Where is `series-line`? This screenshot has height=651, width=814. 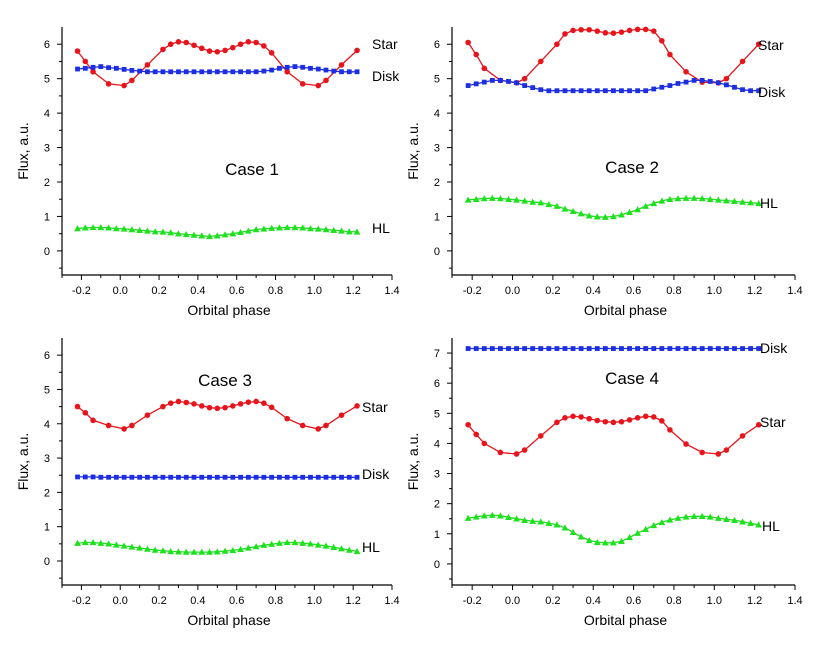
series-line is located at coordinates (217, 64).